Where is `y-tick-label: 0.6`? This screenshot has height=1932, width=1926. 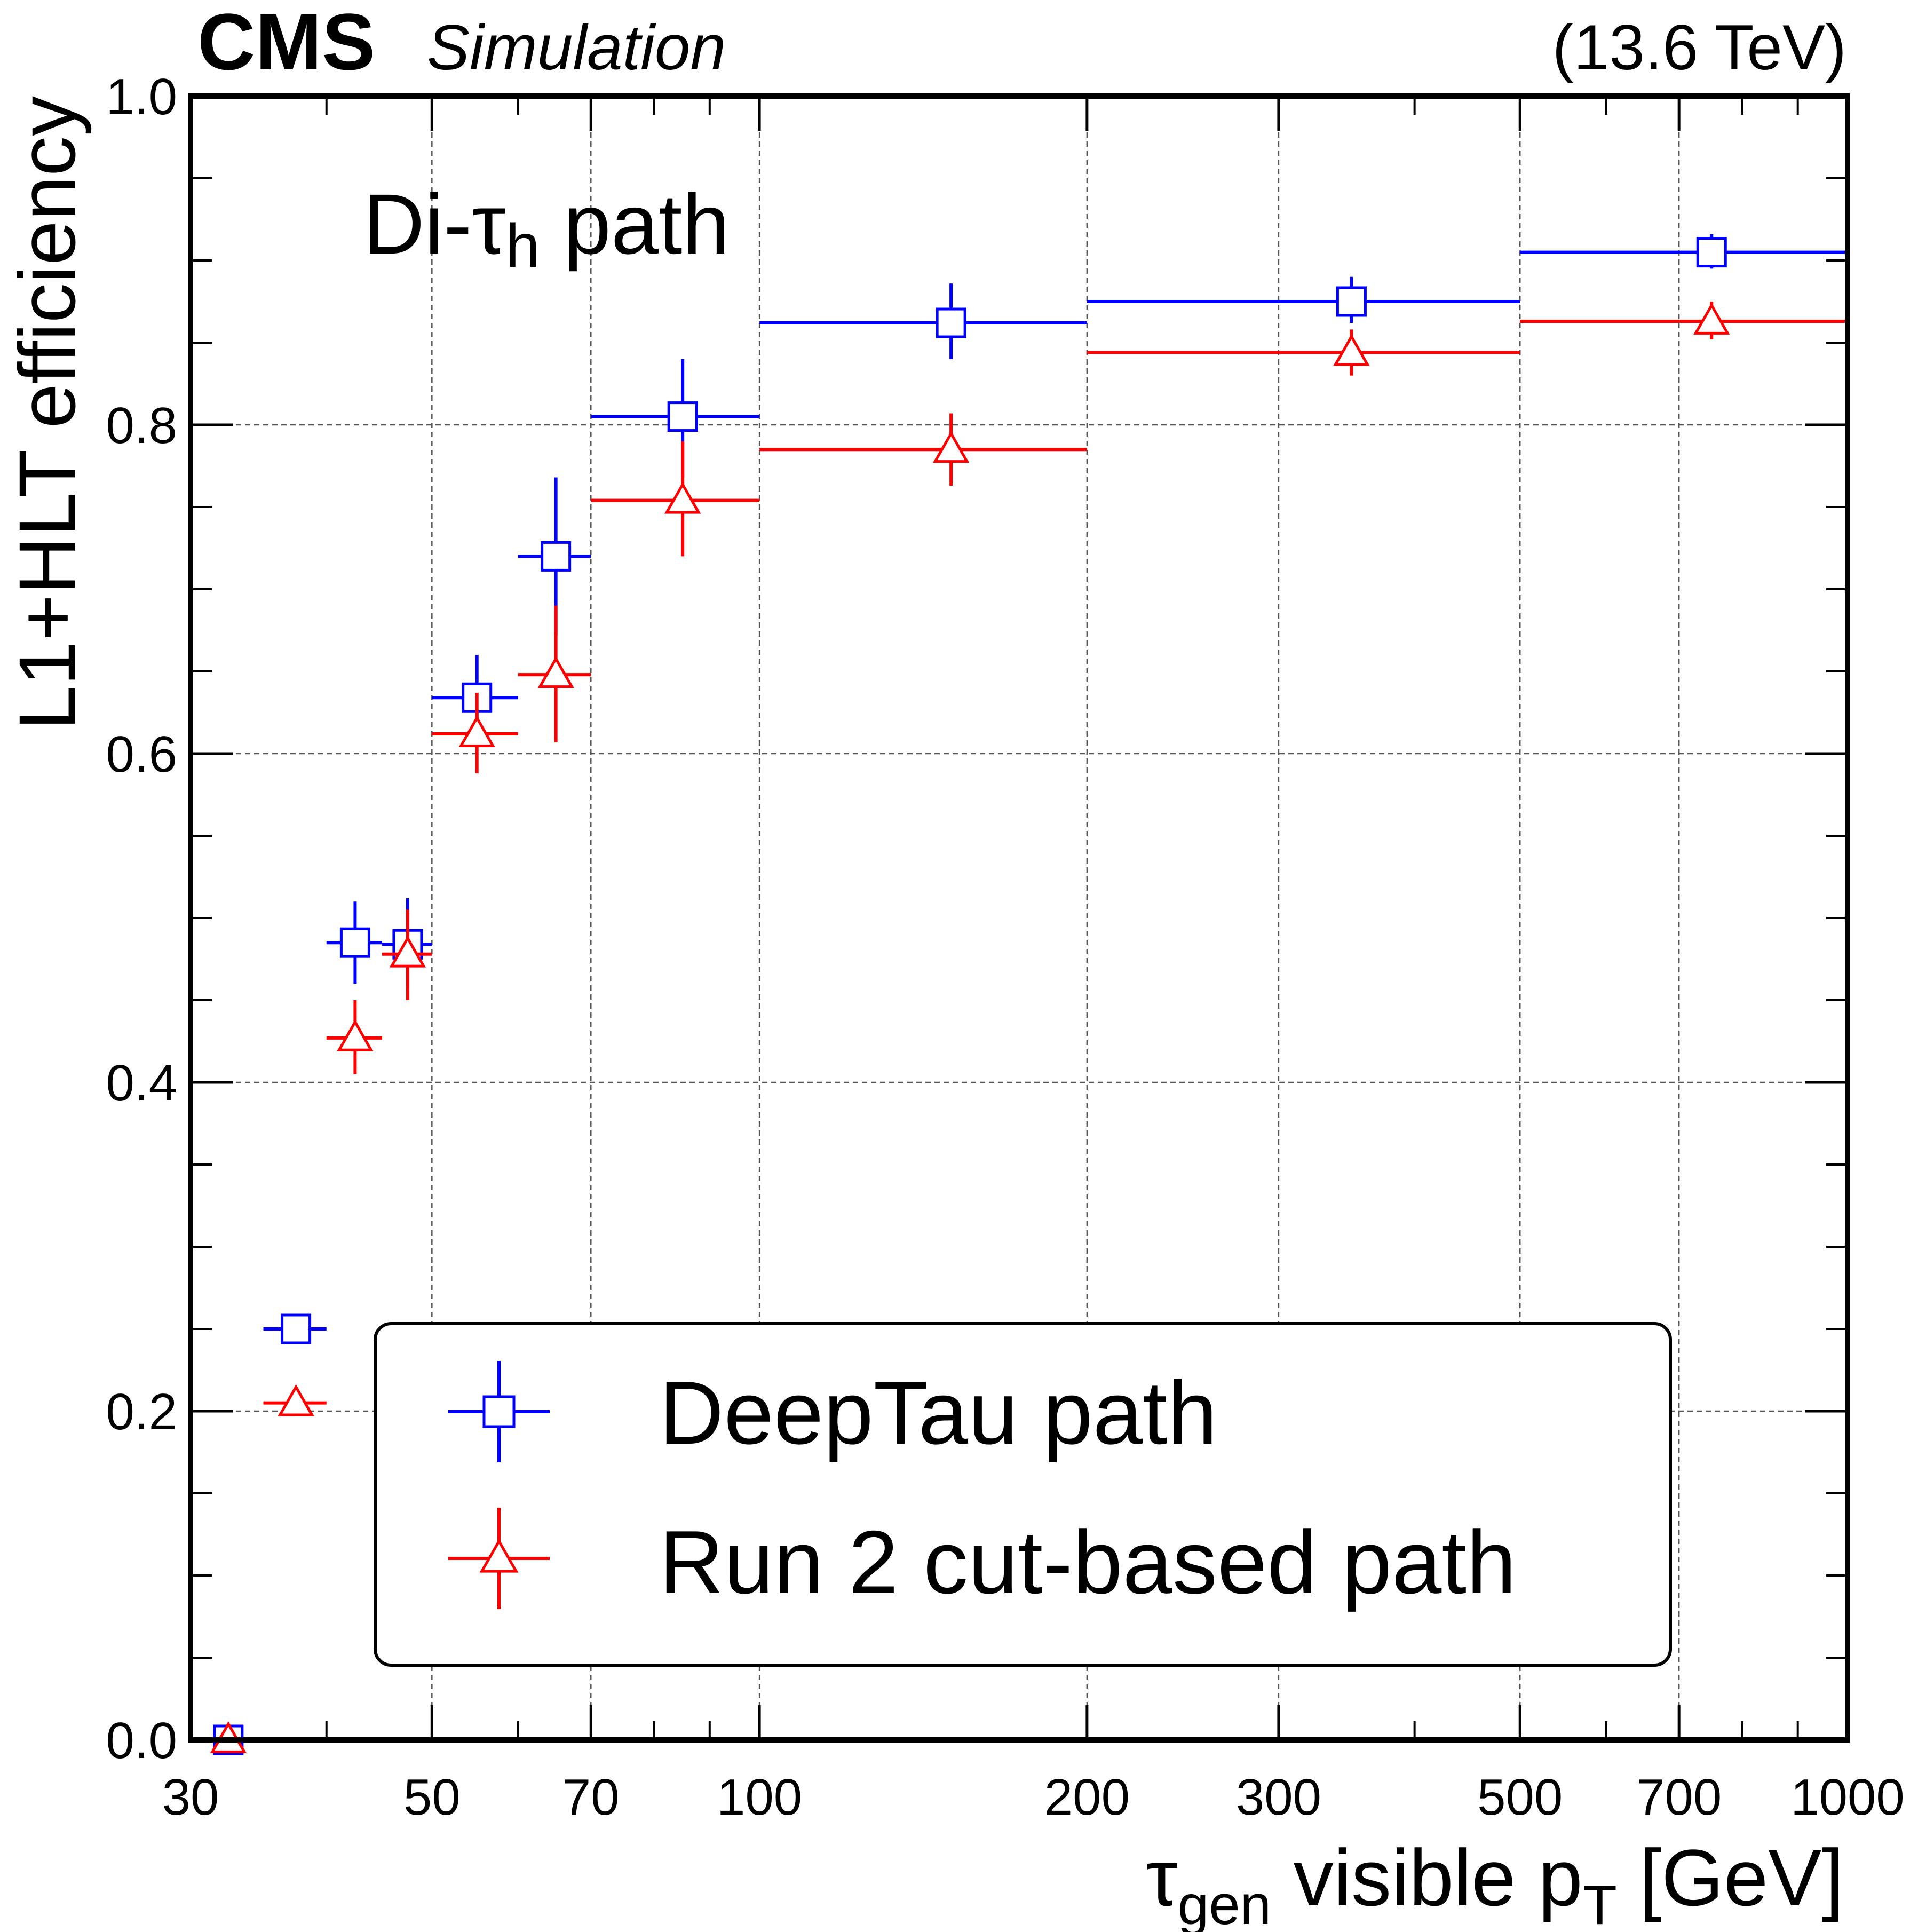 y-tick-label: 0.6 is located at coordinates (141, 754).